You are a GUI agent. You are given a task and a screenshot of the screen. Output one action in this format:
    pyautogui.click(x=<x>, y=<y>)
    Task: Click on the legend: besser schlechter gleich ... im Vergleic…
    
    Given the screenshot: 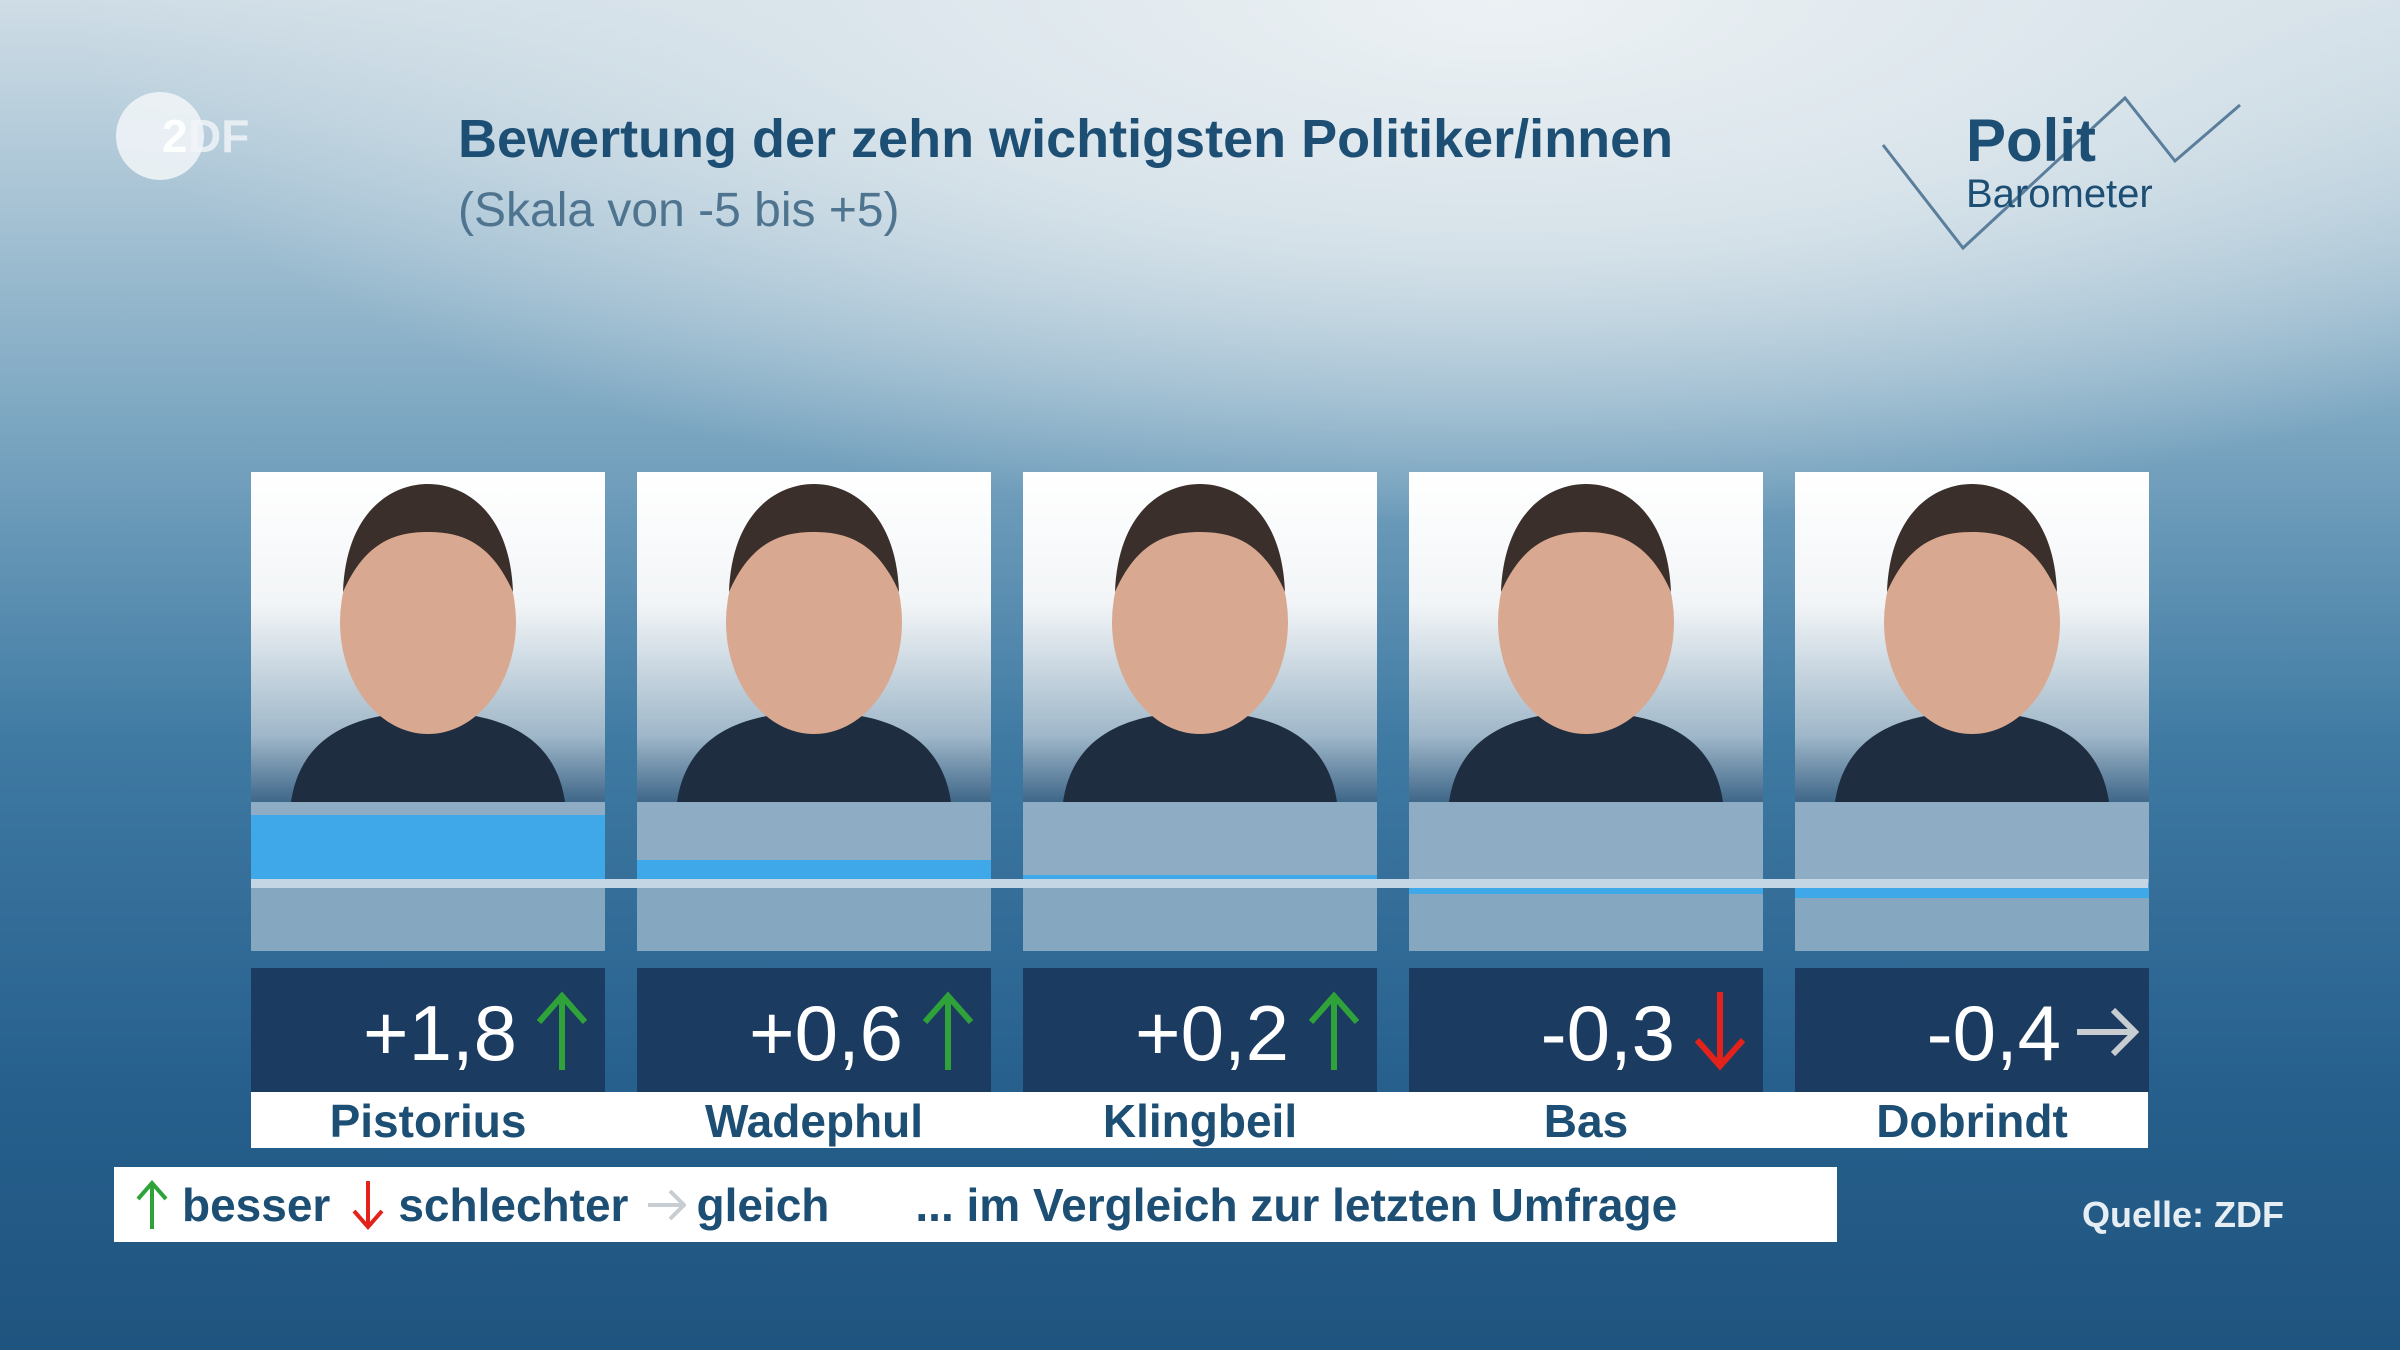 What is the action you would take?
    pyautogui.click(x=975, y=1204)
    